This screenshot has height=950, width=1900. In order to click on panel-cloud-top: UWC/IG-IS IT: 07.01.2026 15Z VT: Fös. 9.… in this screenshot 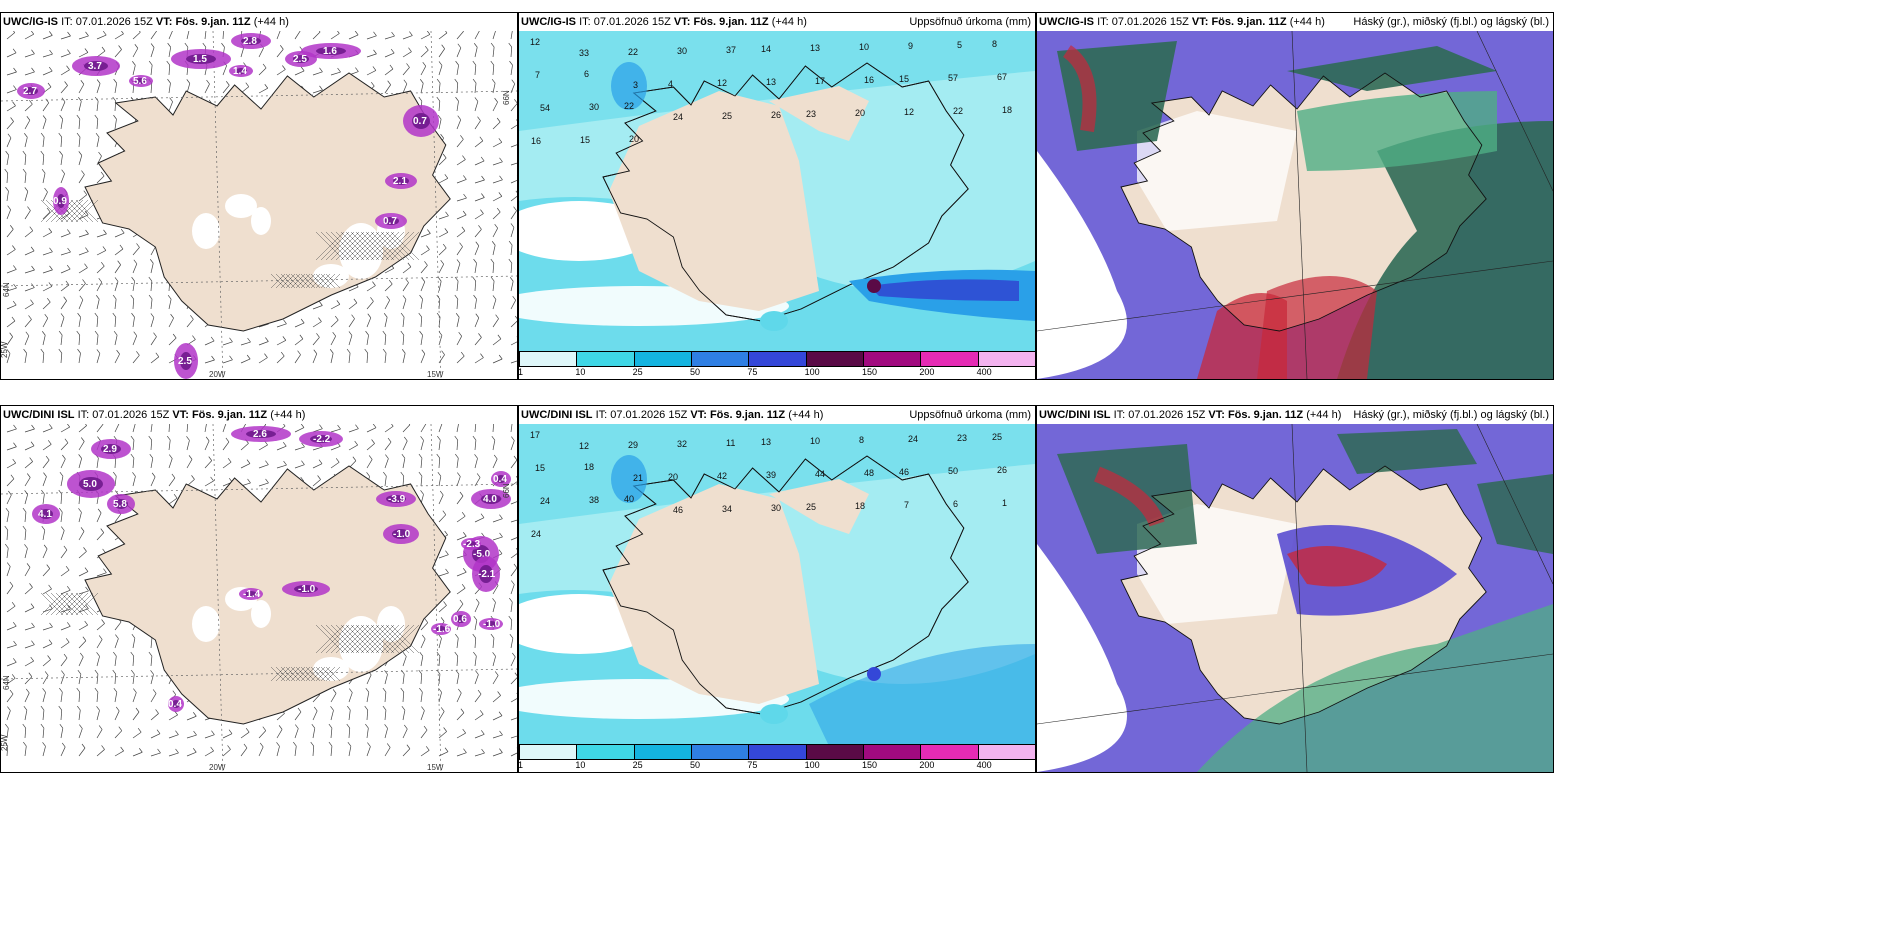, I will do `click(1295, 196)`.